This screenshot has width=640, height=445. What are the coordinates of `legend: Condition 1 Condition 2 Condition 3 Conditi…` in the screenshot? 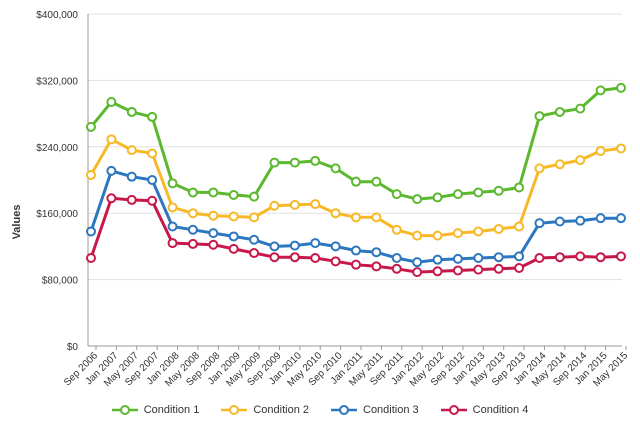 It's located at (320, 410).